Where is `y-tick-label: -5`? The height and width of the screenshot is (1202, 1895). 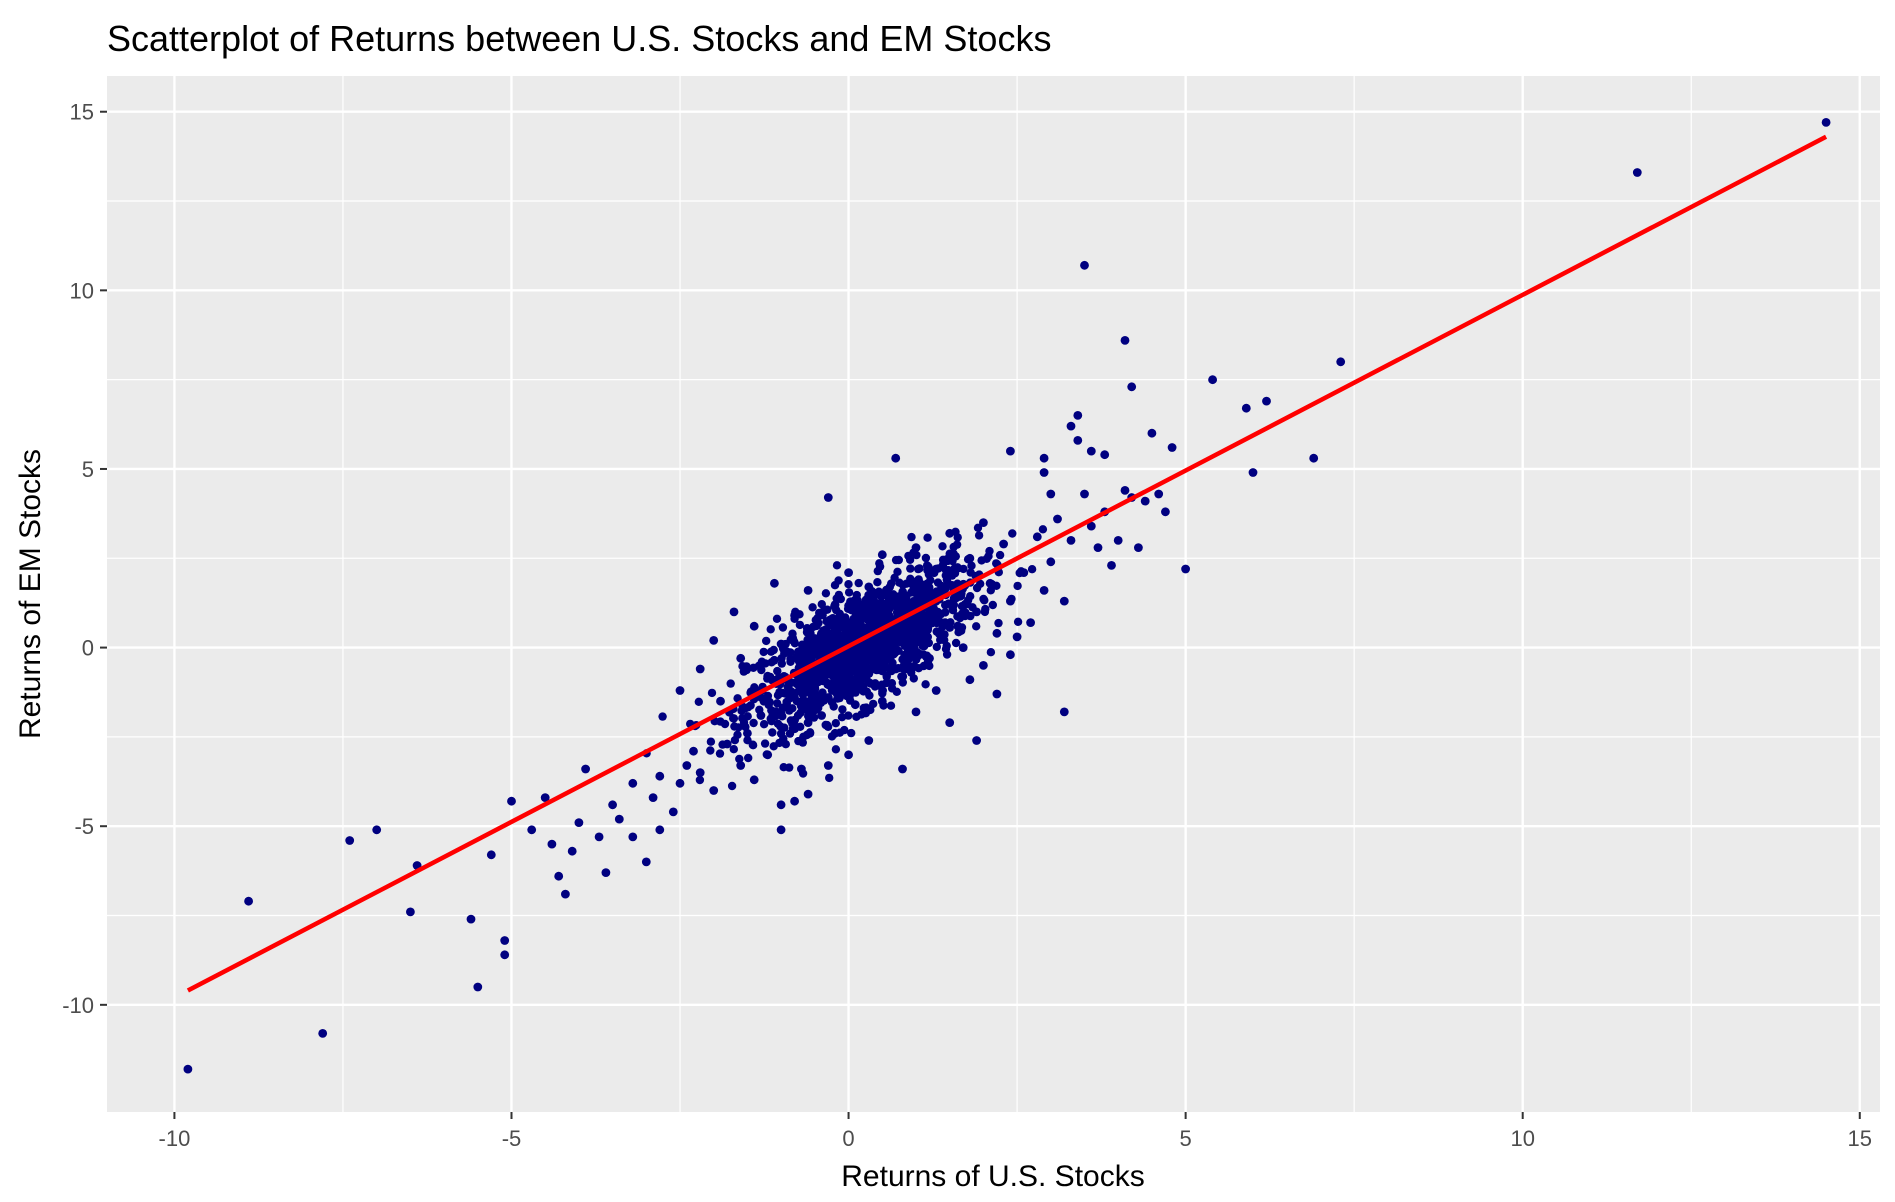
y-tick-label: -5 is located at coordinates (84, 826).